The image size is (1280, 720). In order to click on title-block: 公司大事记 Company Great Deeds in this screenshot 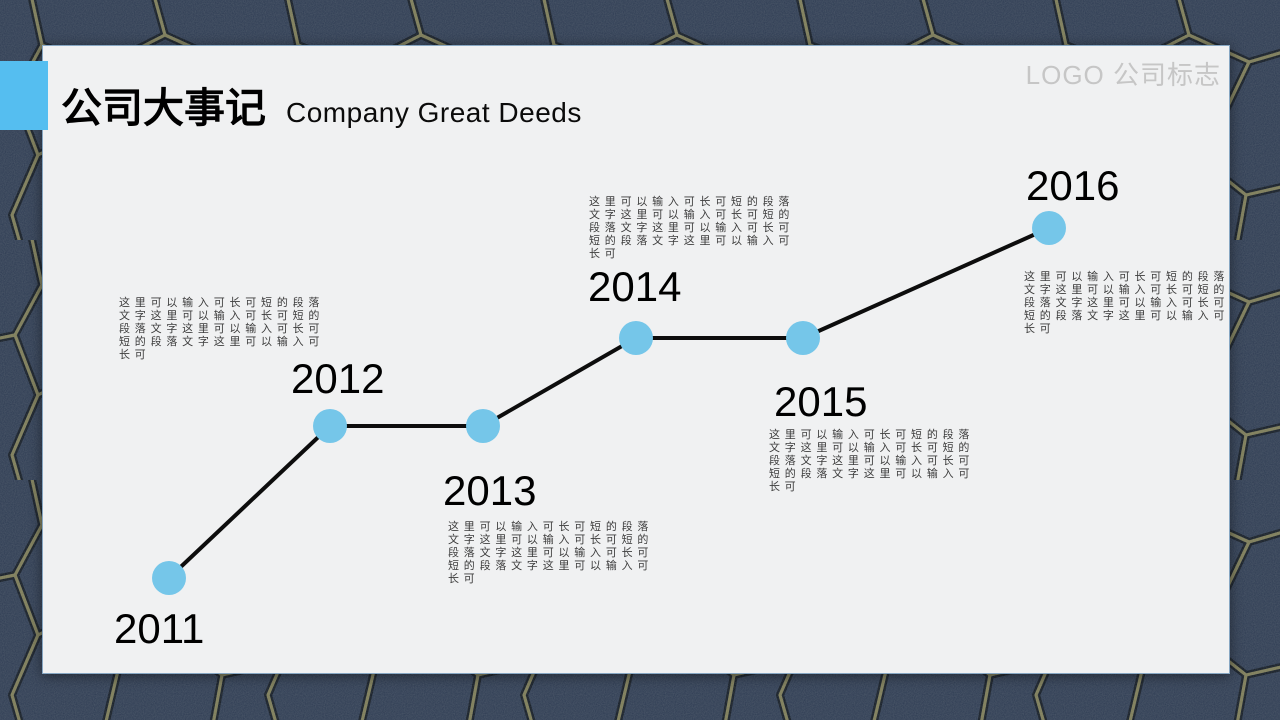, I will do `click(321, 104)`.